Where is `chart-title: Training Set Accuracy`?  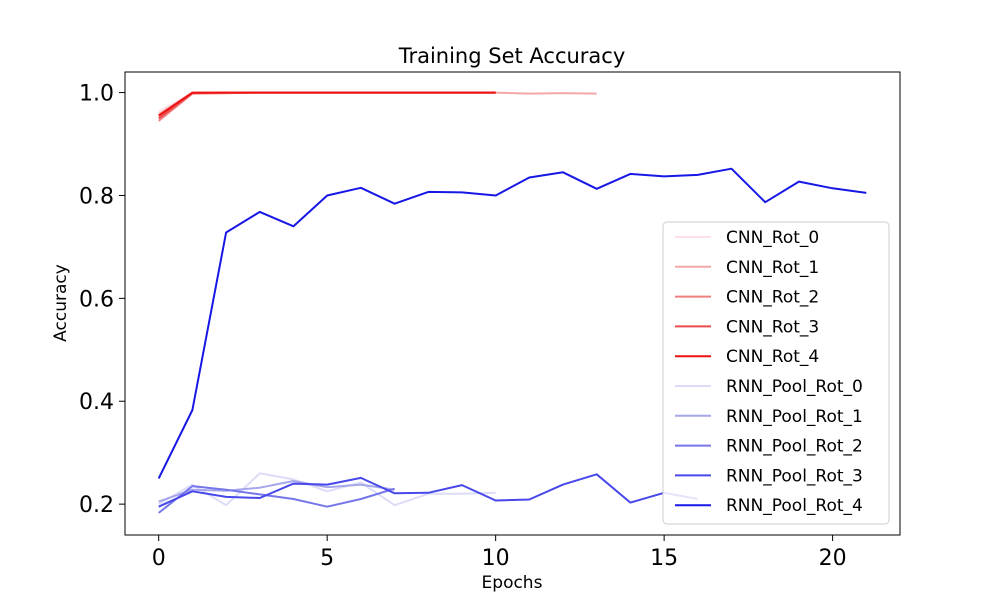 chart-title: Training Set Accuracy is located at coordinates (512, 56).